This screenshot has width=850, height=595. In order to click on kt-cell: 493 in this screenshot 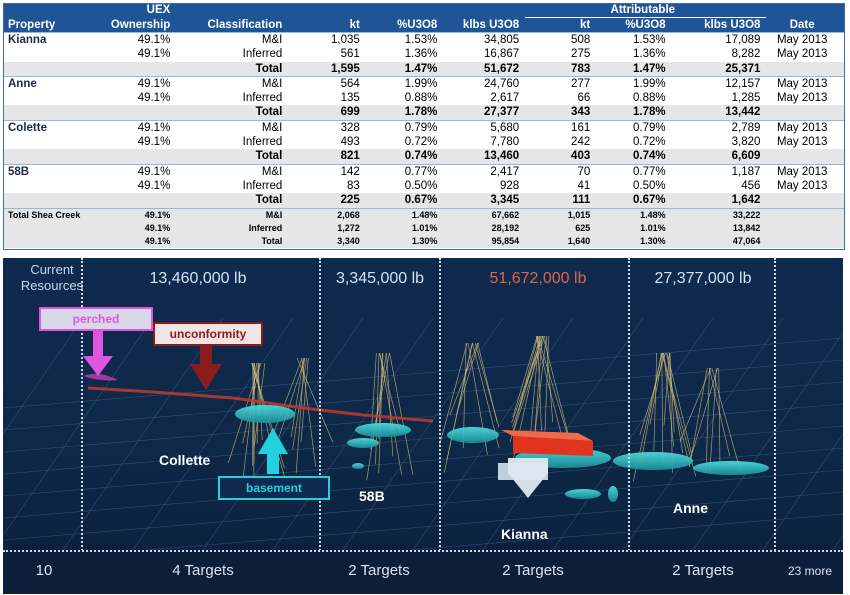, I will do `click(350, 142)`.